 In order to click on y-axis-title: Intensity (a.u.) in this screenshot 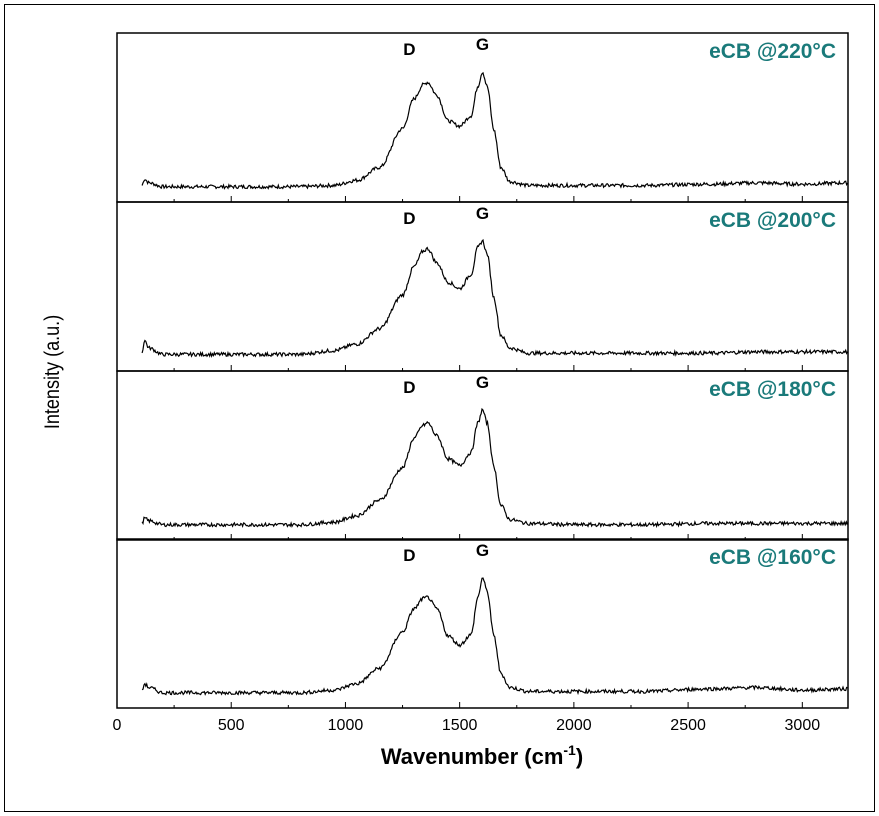, I will do `click(53, 372)`.